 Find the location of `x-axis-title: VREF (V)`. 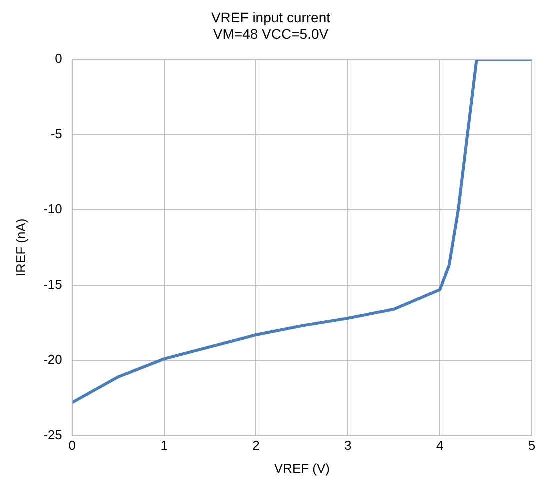

x-axis-title: VREF (V) is located at coordinates (302, 468).